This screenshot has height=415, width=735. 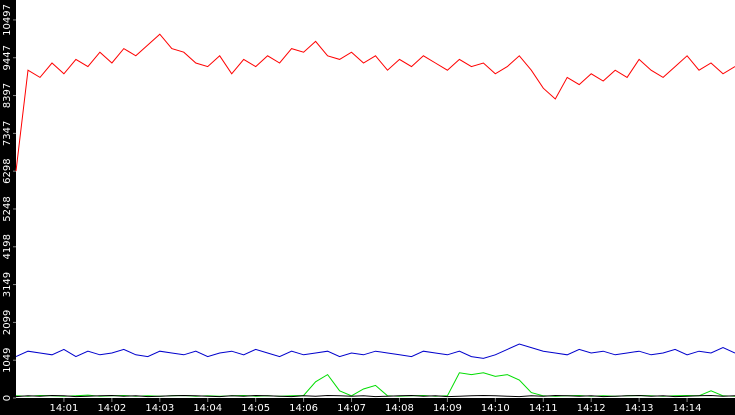 I want to click on x-tick-label: 14:01, so click(x=64, y=408).